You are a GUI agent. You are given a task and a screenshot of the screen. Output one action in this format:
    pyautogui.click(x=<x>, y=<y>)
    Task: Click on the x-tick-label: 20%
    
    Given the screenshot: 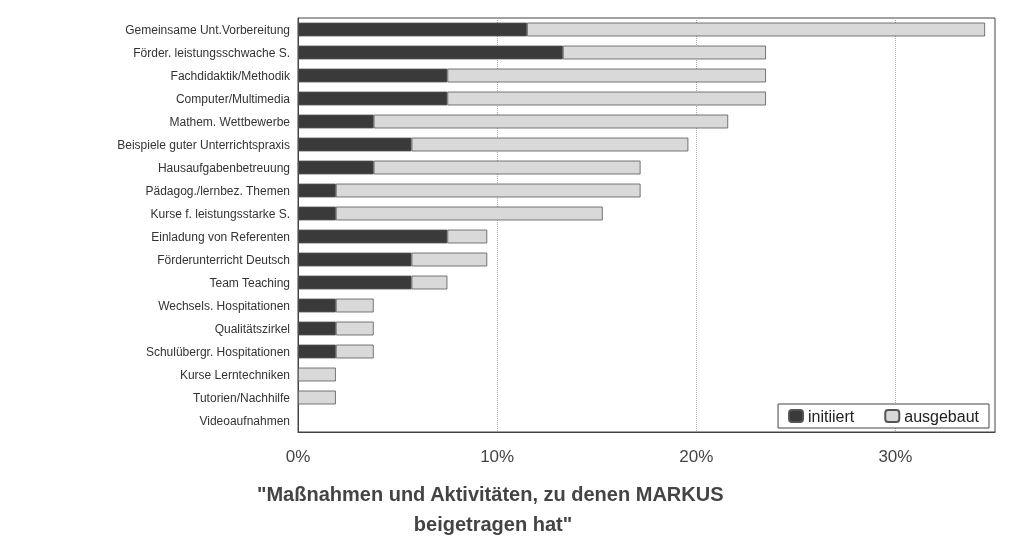 What is the action you would take?
    pyautogui.click(x=696, y=456)
    